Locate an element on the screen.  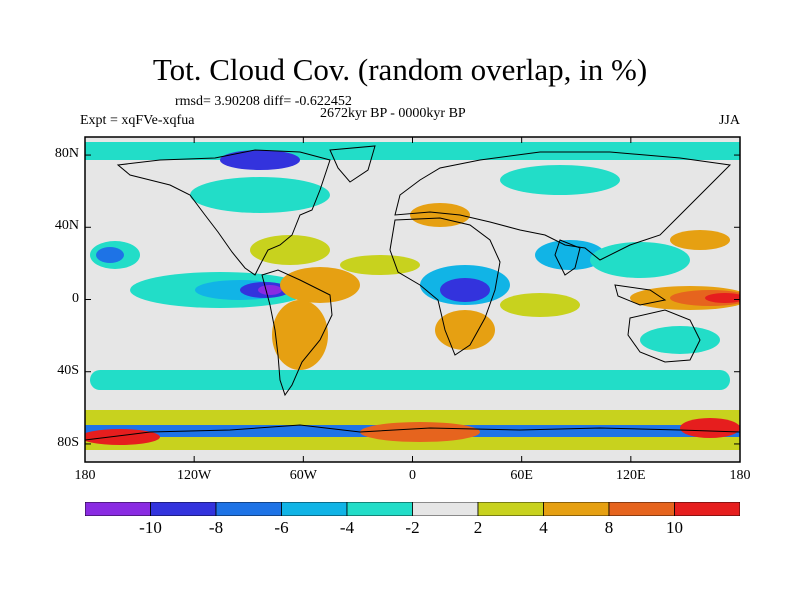
colorbar-label: -2 is located at coordinates (412, 527).